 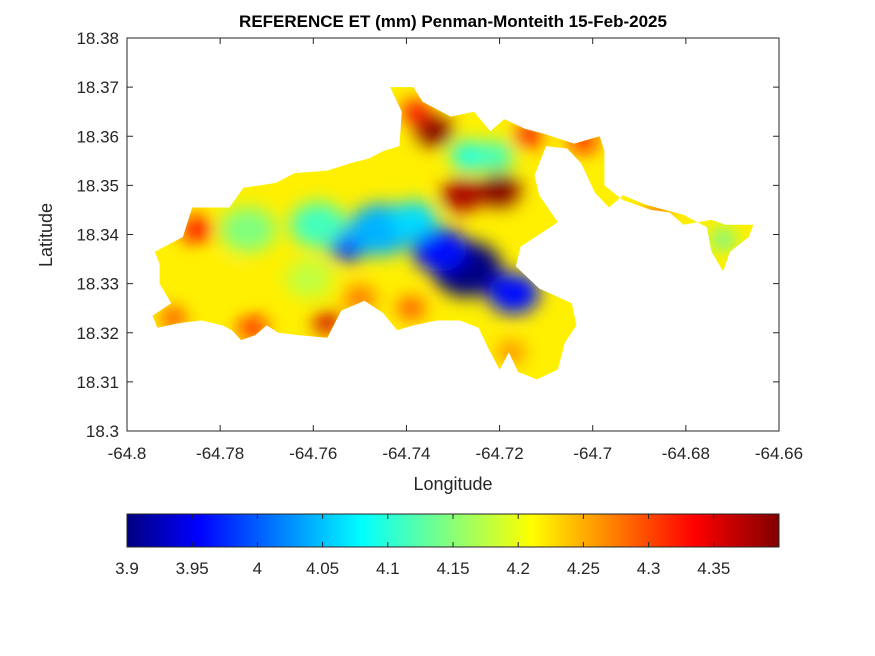 What do you see at coordinates (518, 568) in the screenshot?
I see `colorbar-tick-label: 4.2` at bounding box center [518, 568].